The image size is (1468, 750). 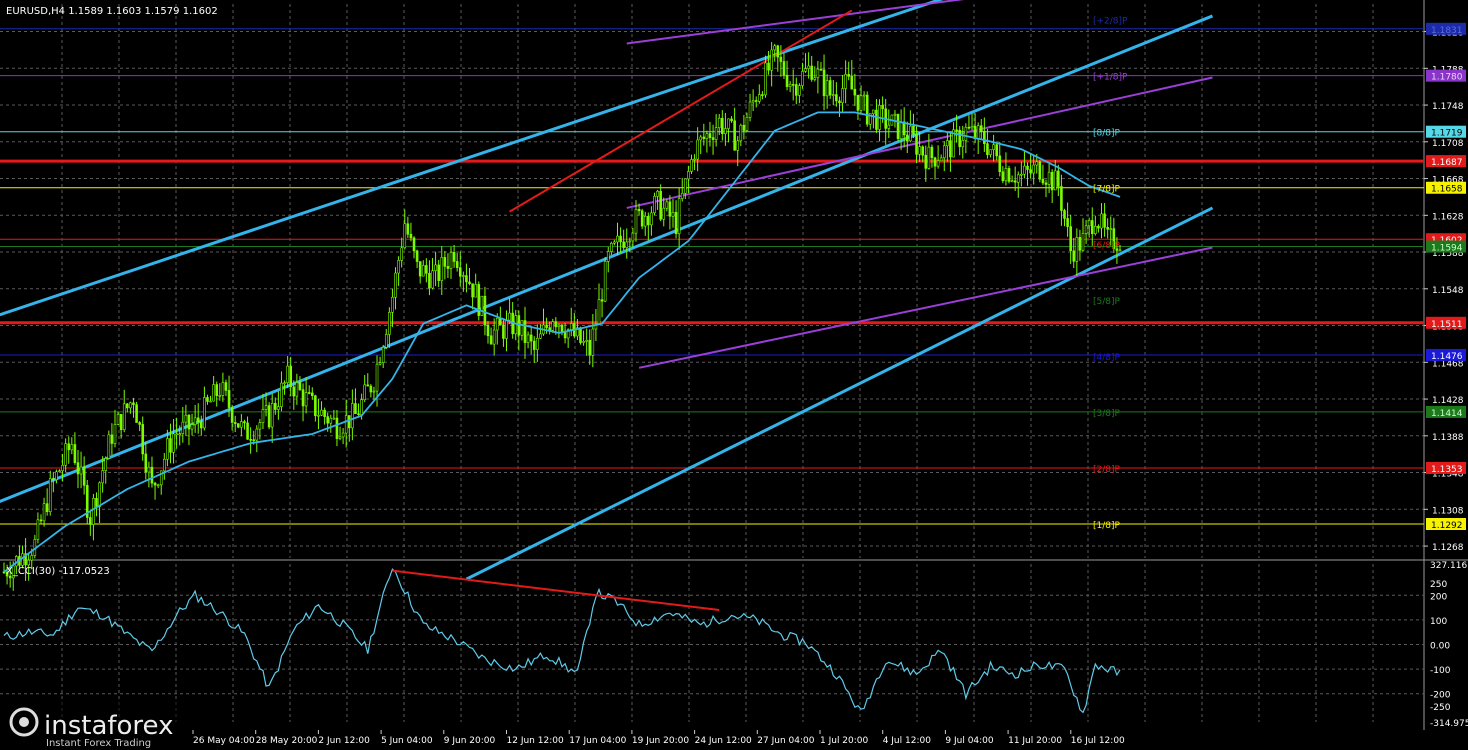 I want to click on cci-tick-label: 327.116, so click(x=1448, y=566).